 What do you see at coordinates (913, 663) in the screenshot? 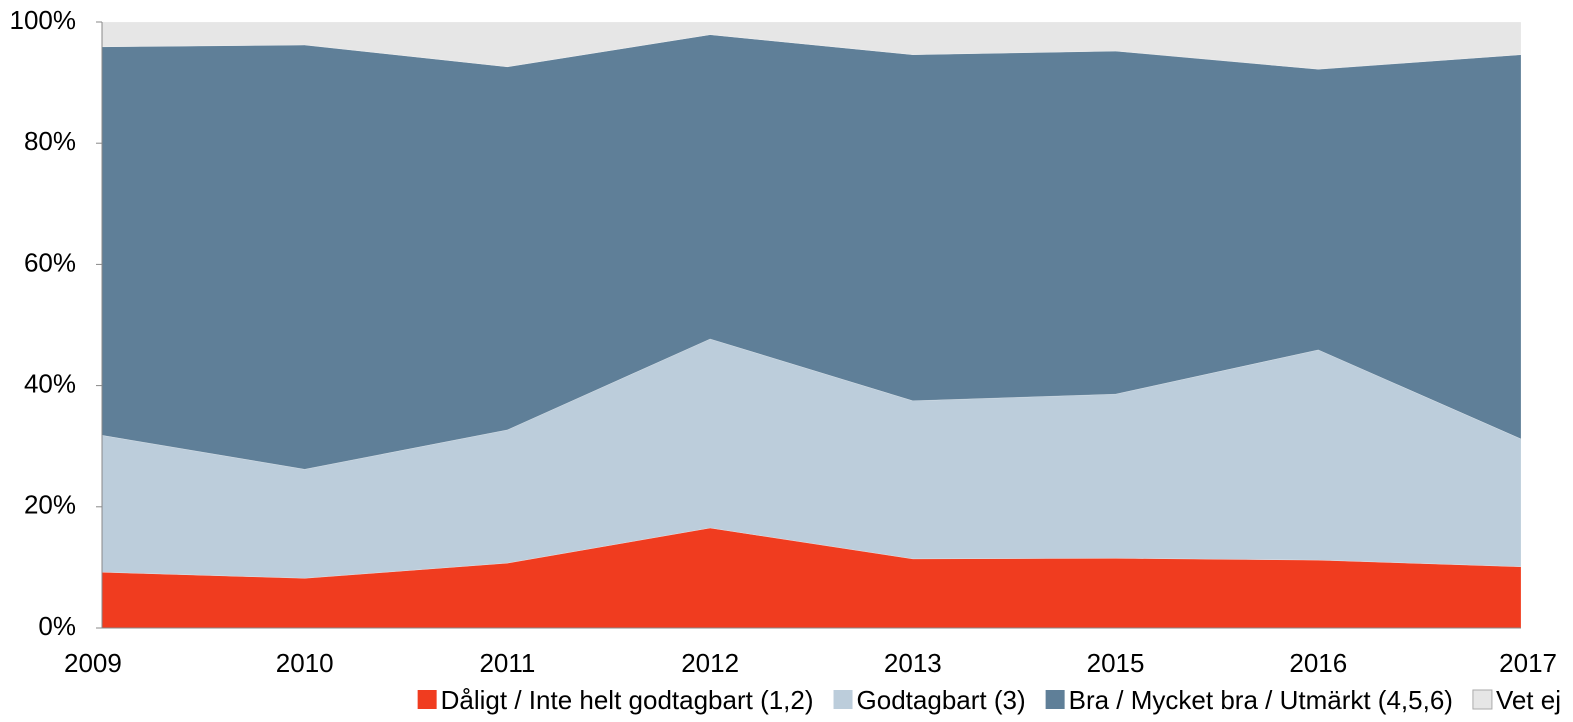
I see `x-tick-label: 2013` at bounding box center [913, 663].